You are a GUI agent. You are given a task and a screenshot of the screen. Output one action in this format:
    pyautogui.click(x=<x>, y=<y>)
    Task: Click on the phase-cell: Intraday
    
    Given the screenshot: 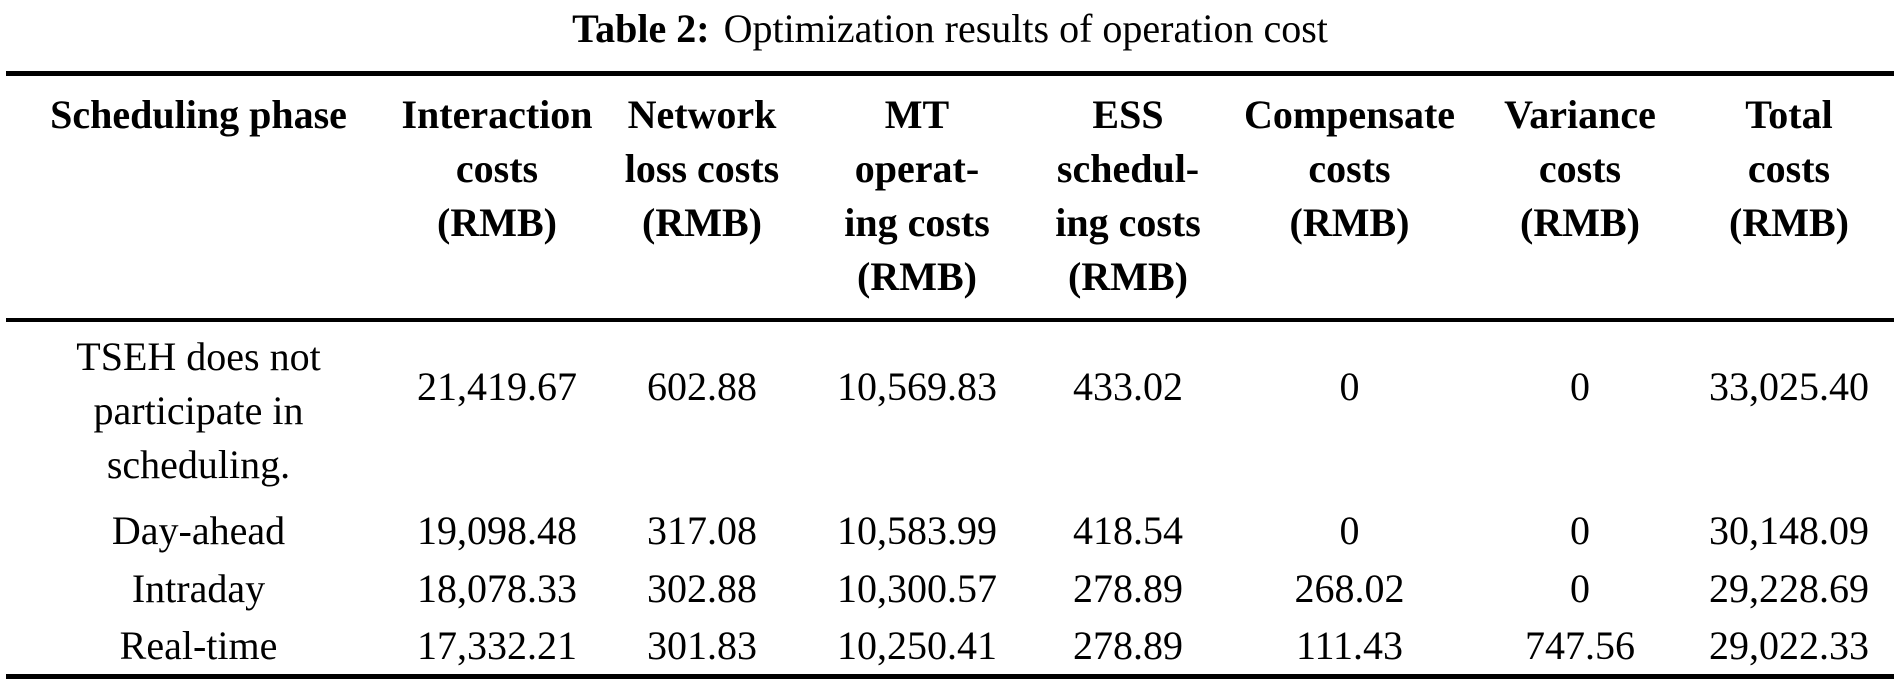 What is the action you would take?
    pyautogui.click(x=198, y=588)
    